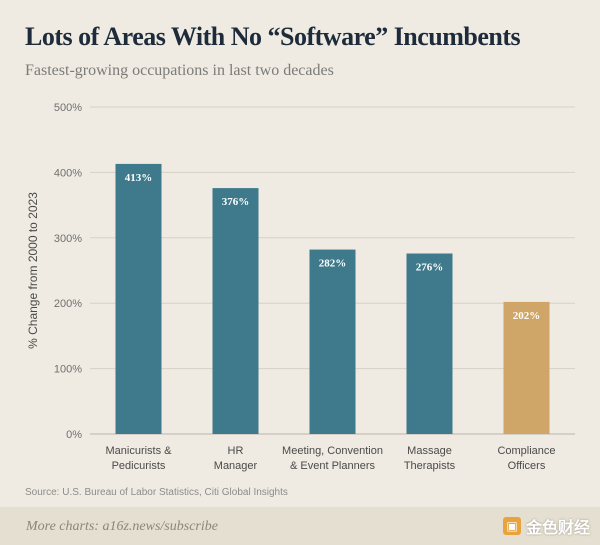  I want to click on watermark: ▣ 金色财经, so click(546, 526).